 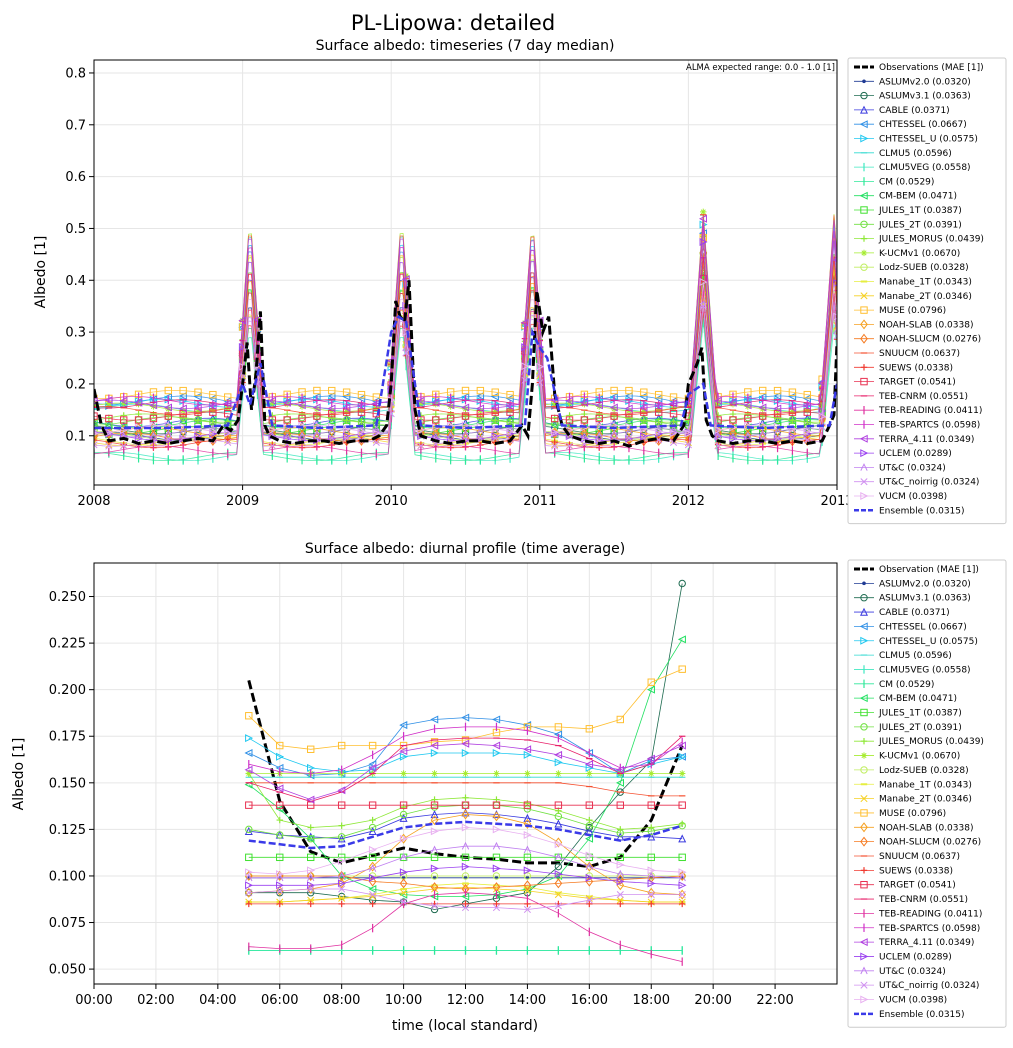 What do you see at coordinates (929, 570) in the screenshot?
I see `diurnal-legend-label: Observation (MAE [1])` at bounding box center [929, 570].